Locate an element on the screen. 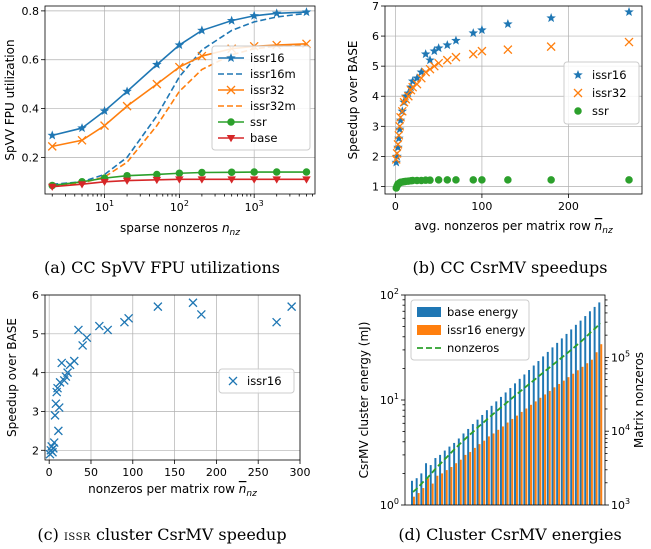 The width and height of the screenshot is (651, 549). tick-label-x-0-base: 10 is located at coordinates (102, 207).